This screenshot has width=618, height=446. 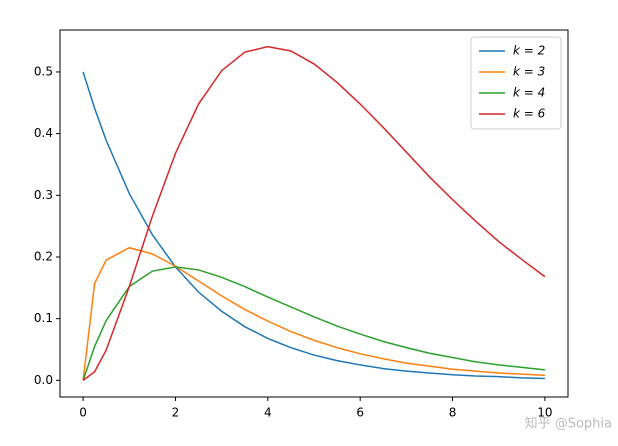 I want to click on legend-label: k = 3, so click(x=529, y=72).